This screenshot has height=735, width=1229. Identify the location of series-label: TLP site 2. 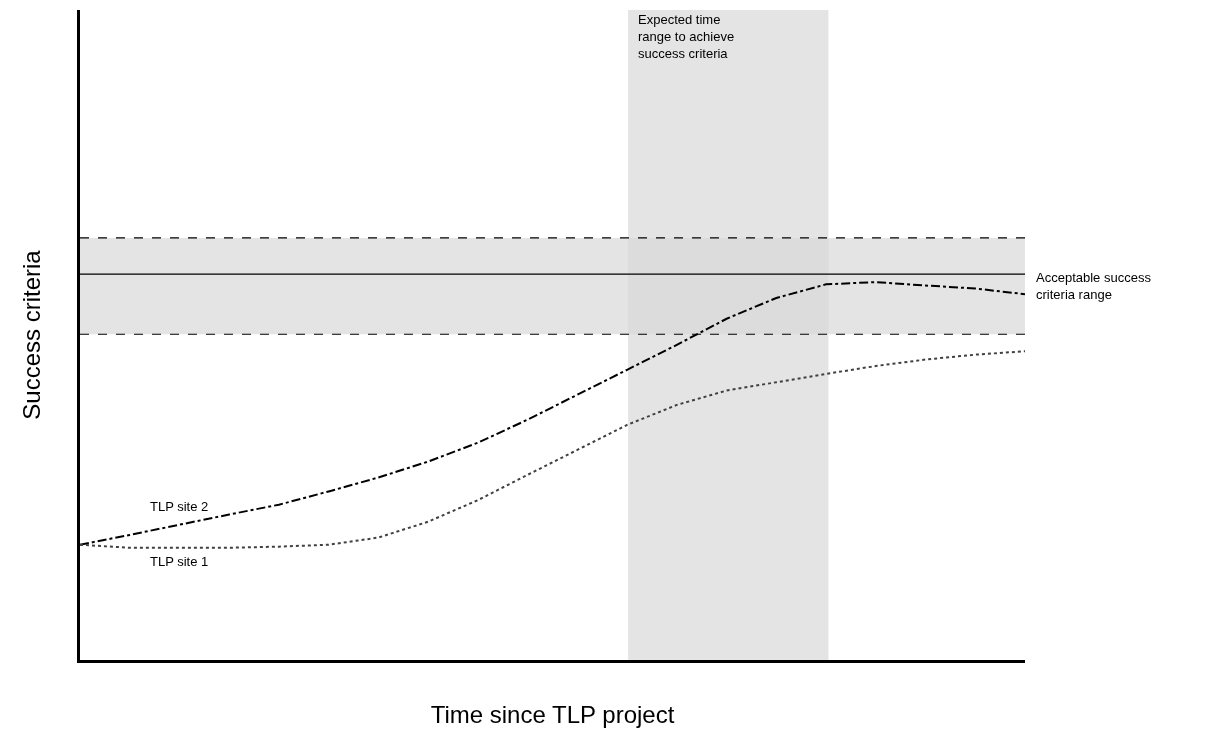
(179, 506).